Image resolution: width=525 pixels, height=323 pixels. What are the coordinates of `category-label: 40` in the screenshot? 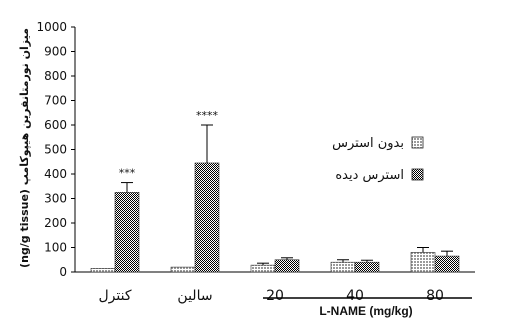 It's located at (355, 296).